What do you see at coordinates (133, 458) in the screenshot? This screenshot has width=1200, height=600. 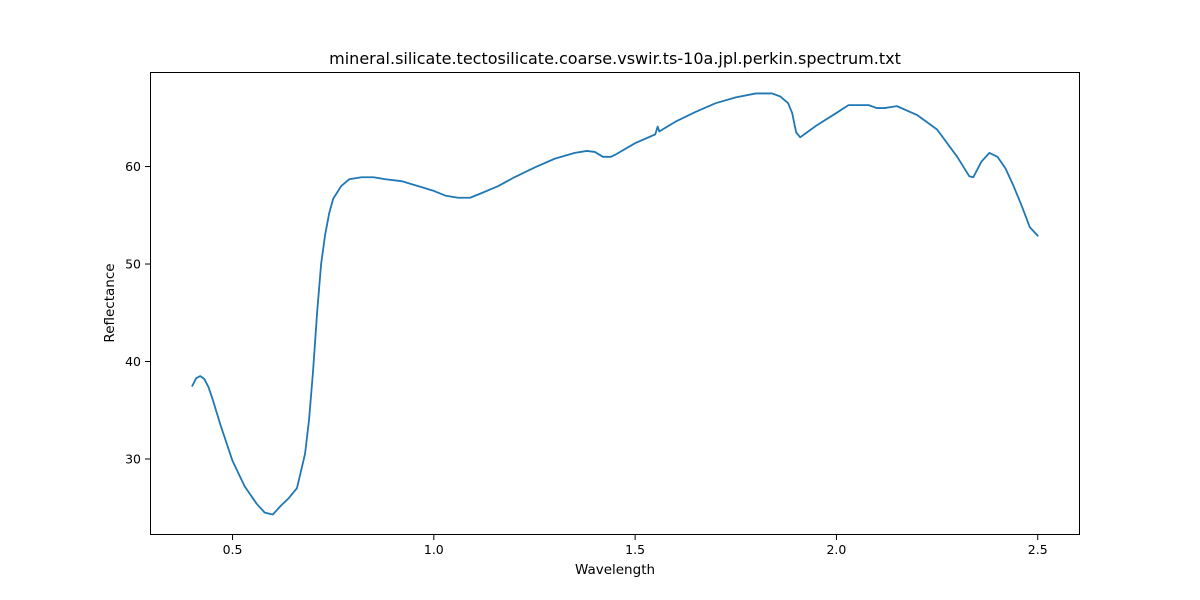 I see `y-tick-label: 30` at bounding box center [133, 458].